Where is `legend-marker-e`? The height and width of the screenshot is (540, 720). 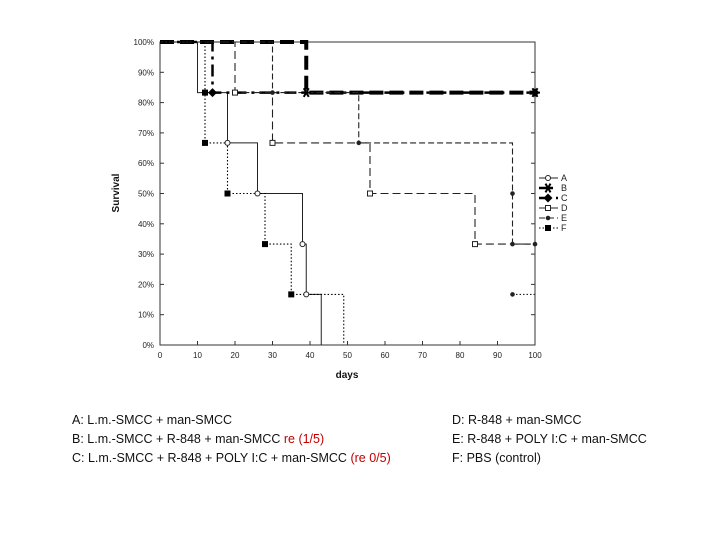
legend-marker-e is located at coordinates (548, 218).